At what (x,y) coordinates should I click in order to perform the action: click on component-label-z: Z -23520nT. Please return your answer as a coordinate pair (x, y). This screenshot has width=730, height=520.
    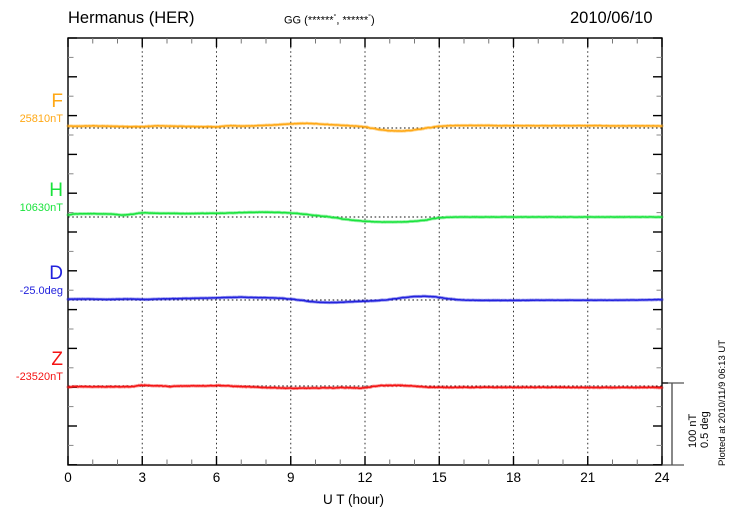
    Looking at the image, I should click on (39, 366).